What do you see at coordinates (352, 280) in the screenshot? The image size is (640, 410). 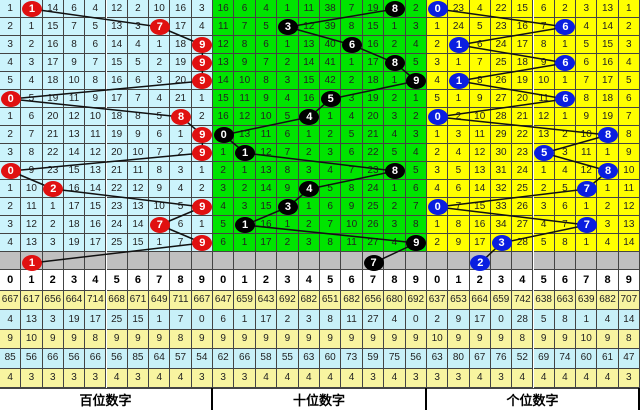 I see `column-header: 6` at bounding box center [352, 280].